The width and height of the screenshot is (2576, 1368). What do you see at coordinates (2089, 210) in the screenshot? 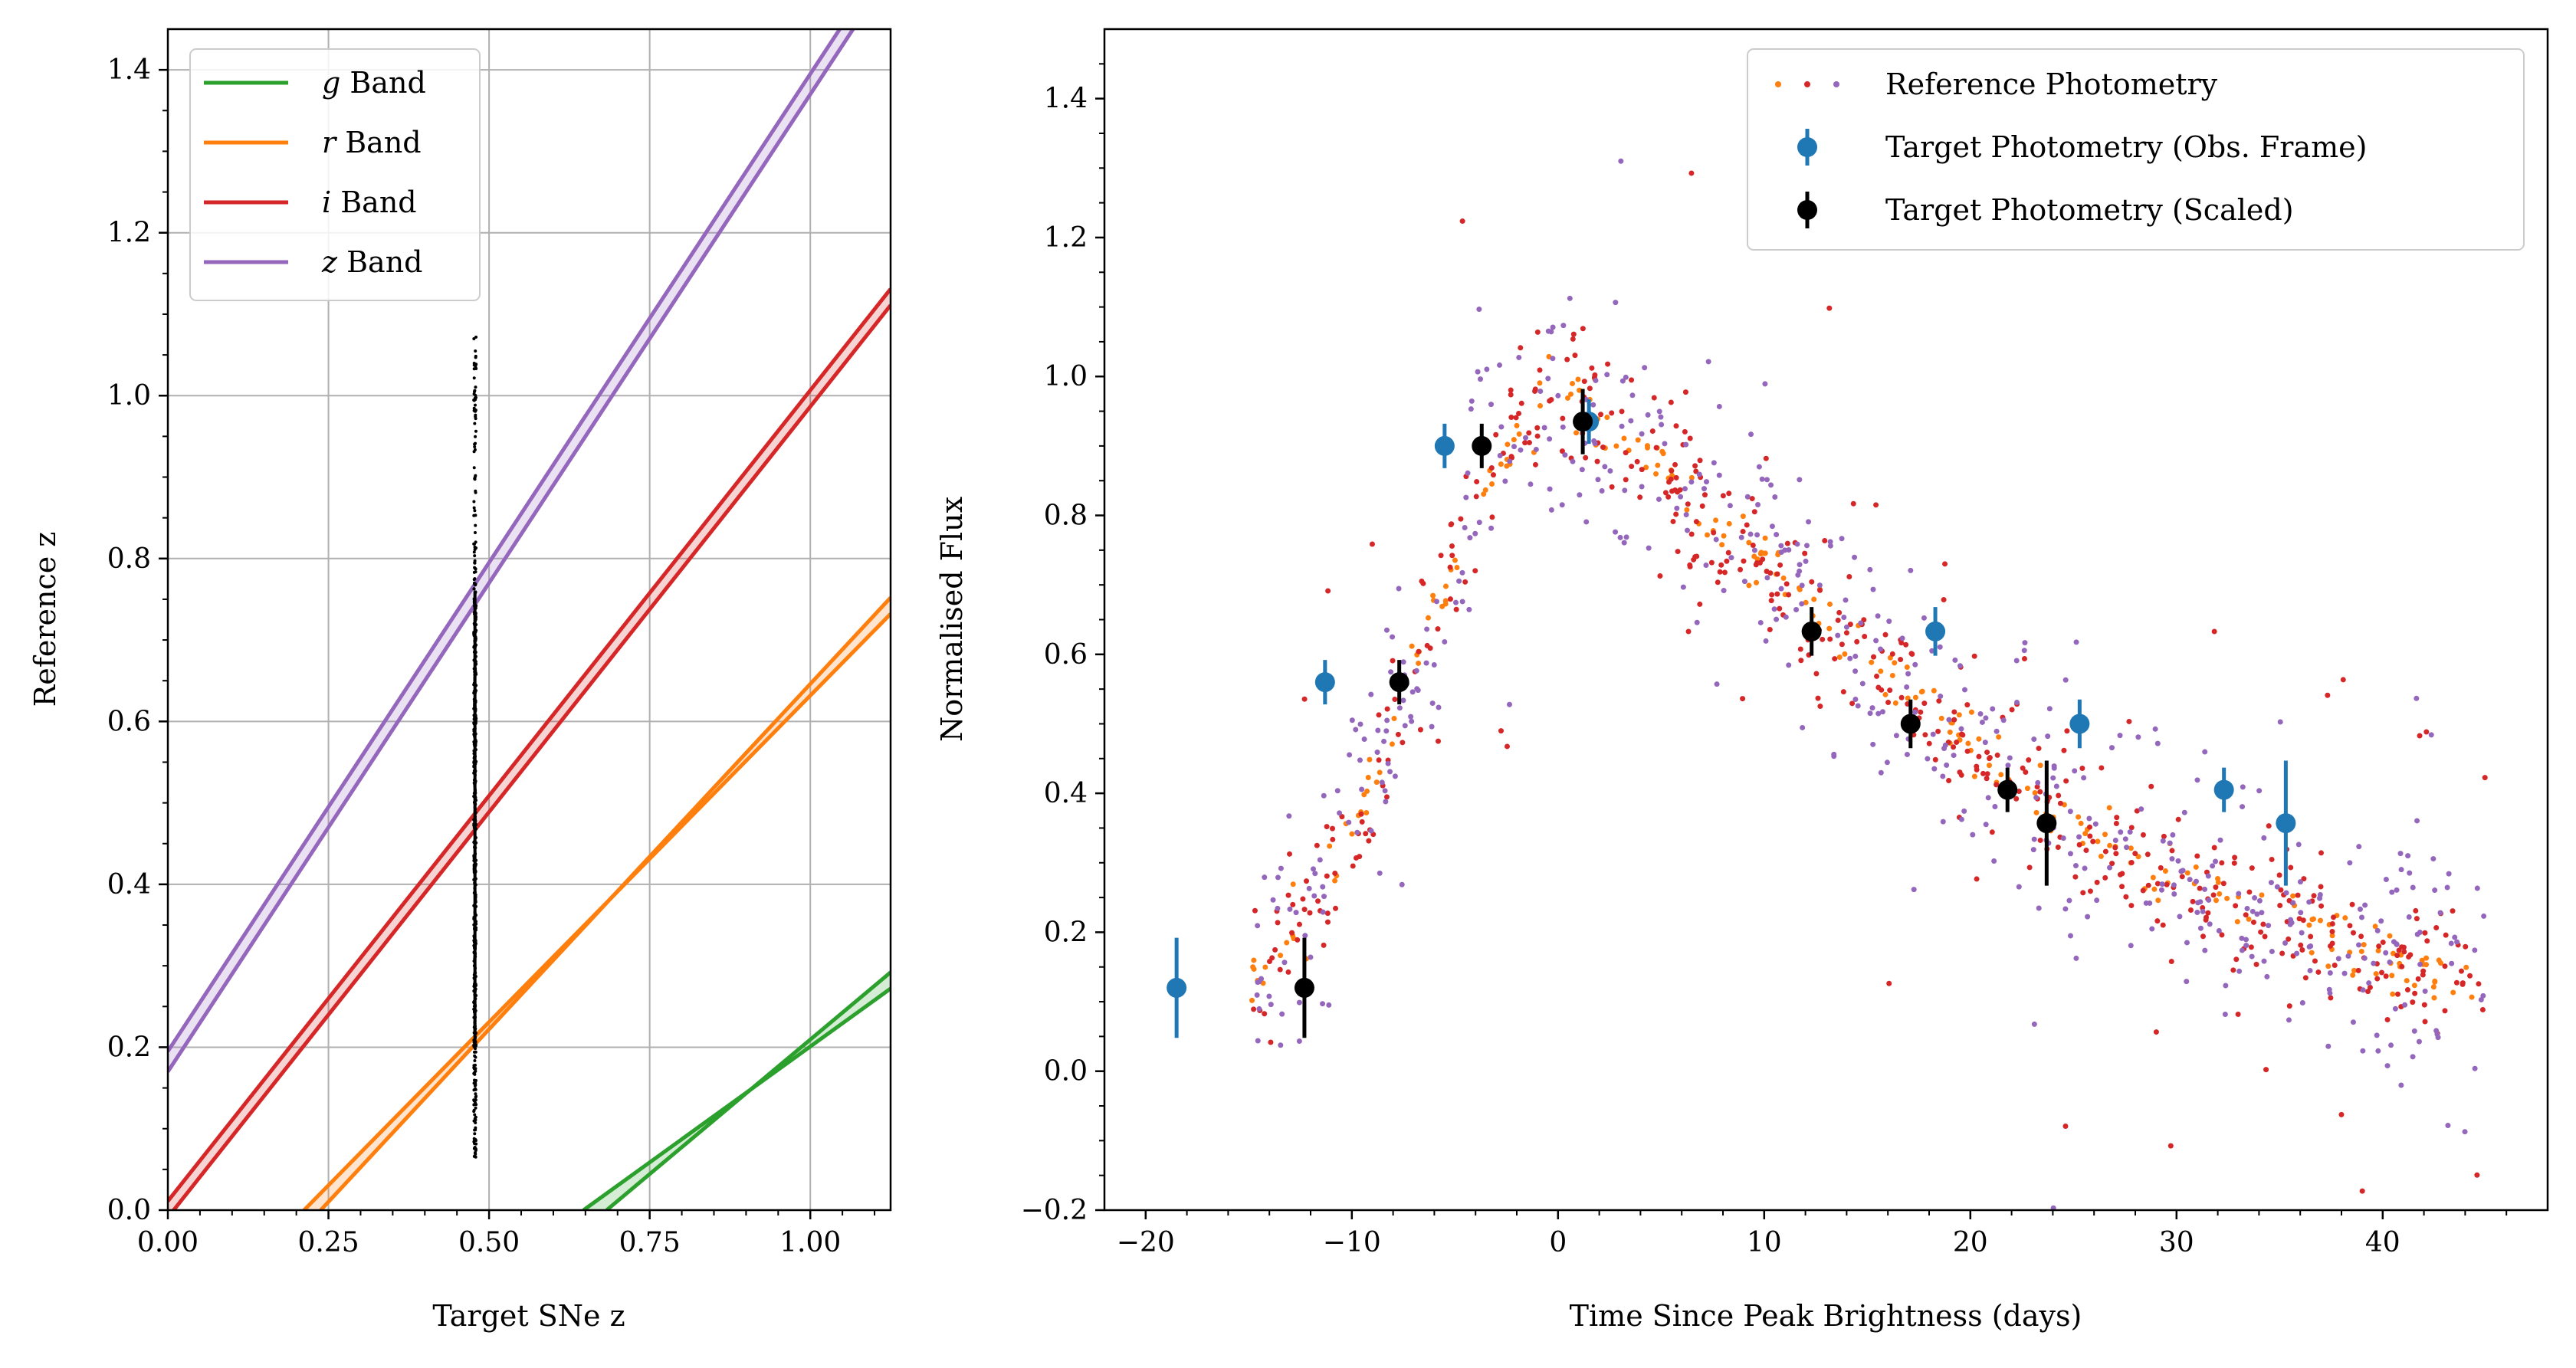
I see `right-legend-label: Target Photometry (Scaled)` at bounding box center [2089, 210].